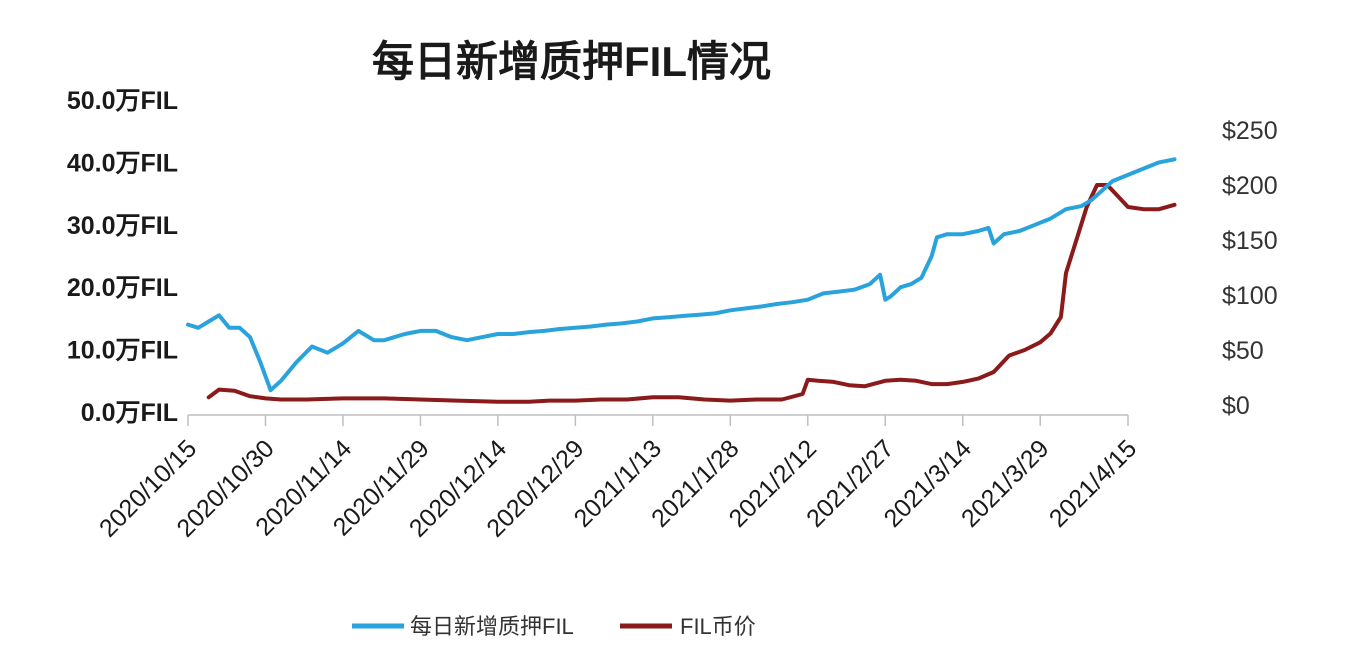  I want to click on y-right-tick-label: $200, so click(1250, 186).